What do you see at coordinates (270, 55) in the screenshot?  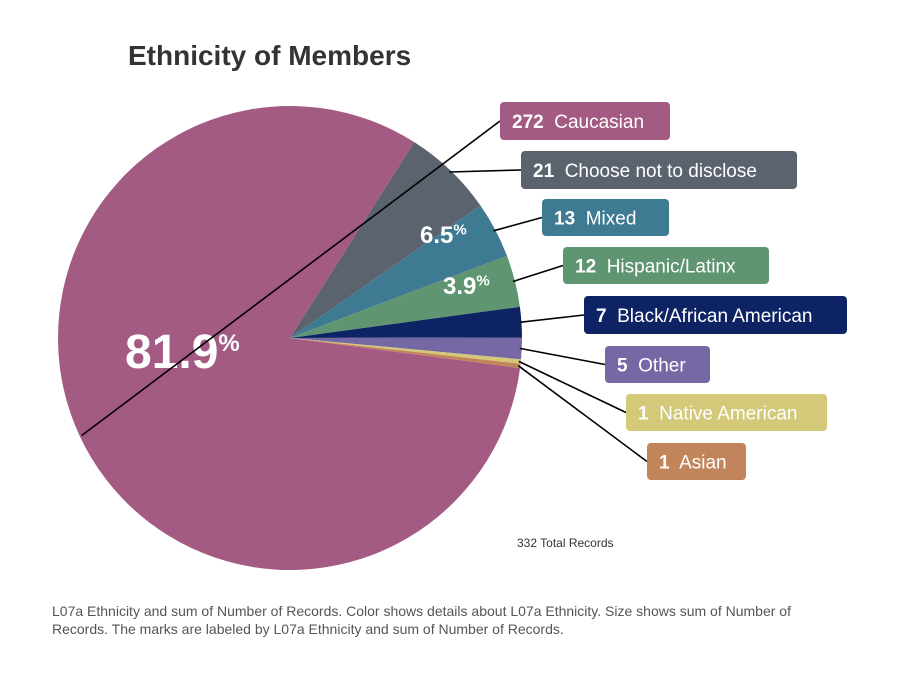 I see `chart-title: Ethnicity of Members` at bounding box center [270, 55].